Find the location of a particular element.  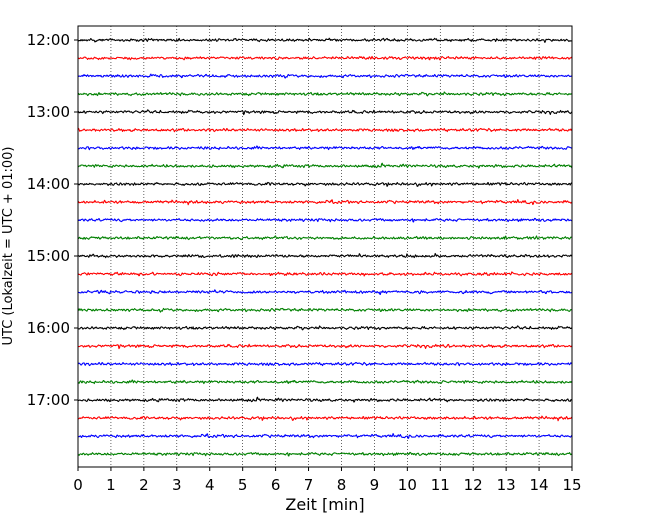

x-tick-label-10: 10 is located at coordinates (407, 485).